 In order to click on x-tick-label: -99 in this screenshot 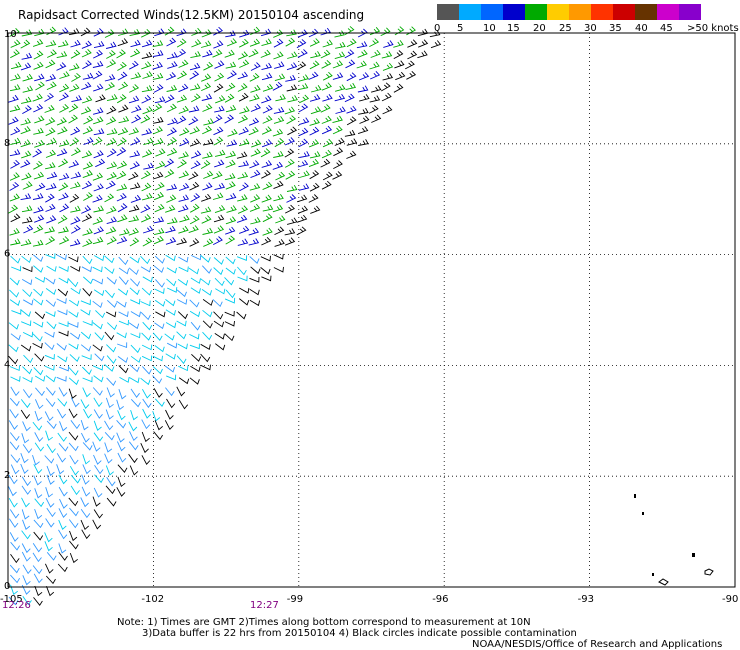, I will do `click(295, 599)`.